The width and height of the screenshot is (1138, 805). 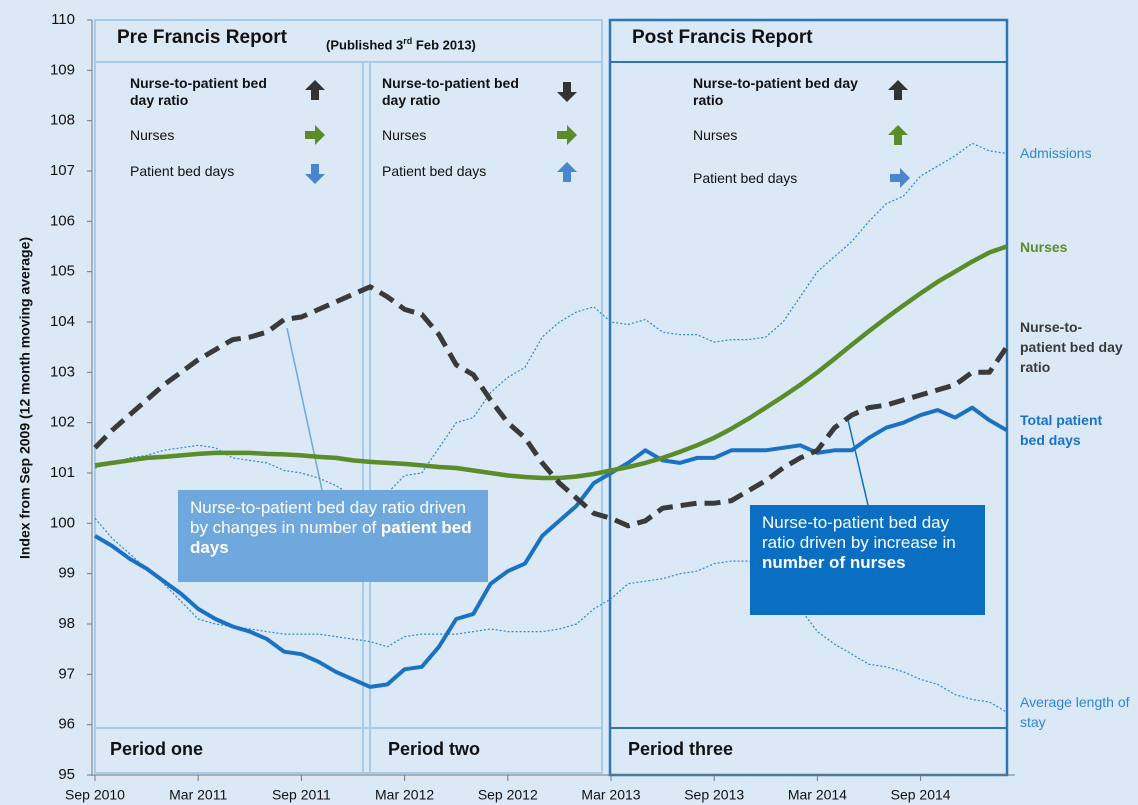 What do you see at coordinates (95, 795) in the screenshot?
I see `x-tick-label: Sep 2010` at bounding box center [95, 795].